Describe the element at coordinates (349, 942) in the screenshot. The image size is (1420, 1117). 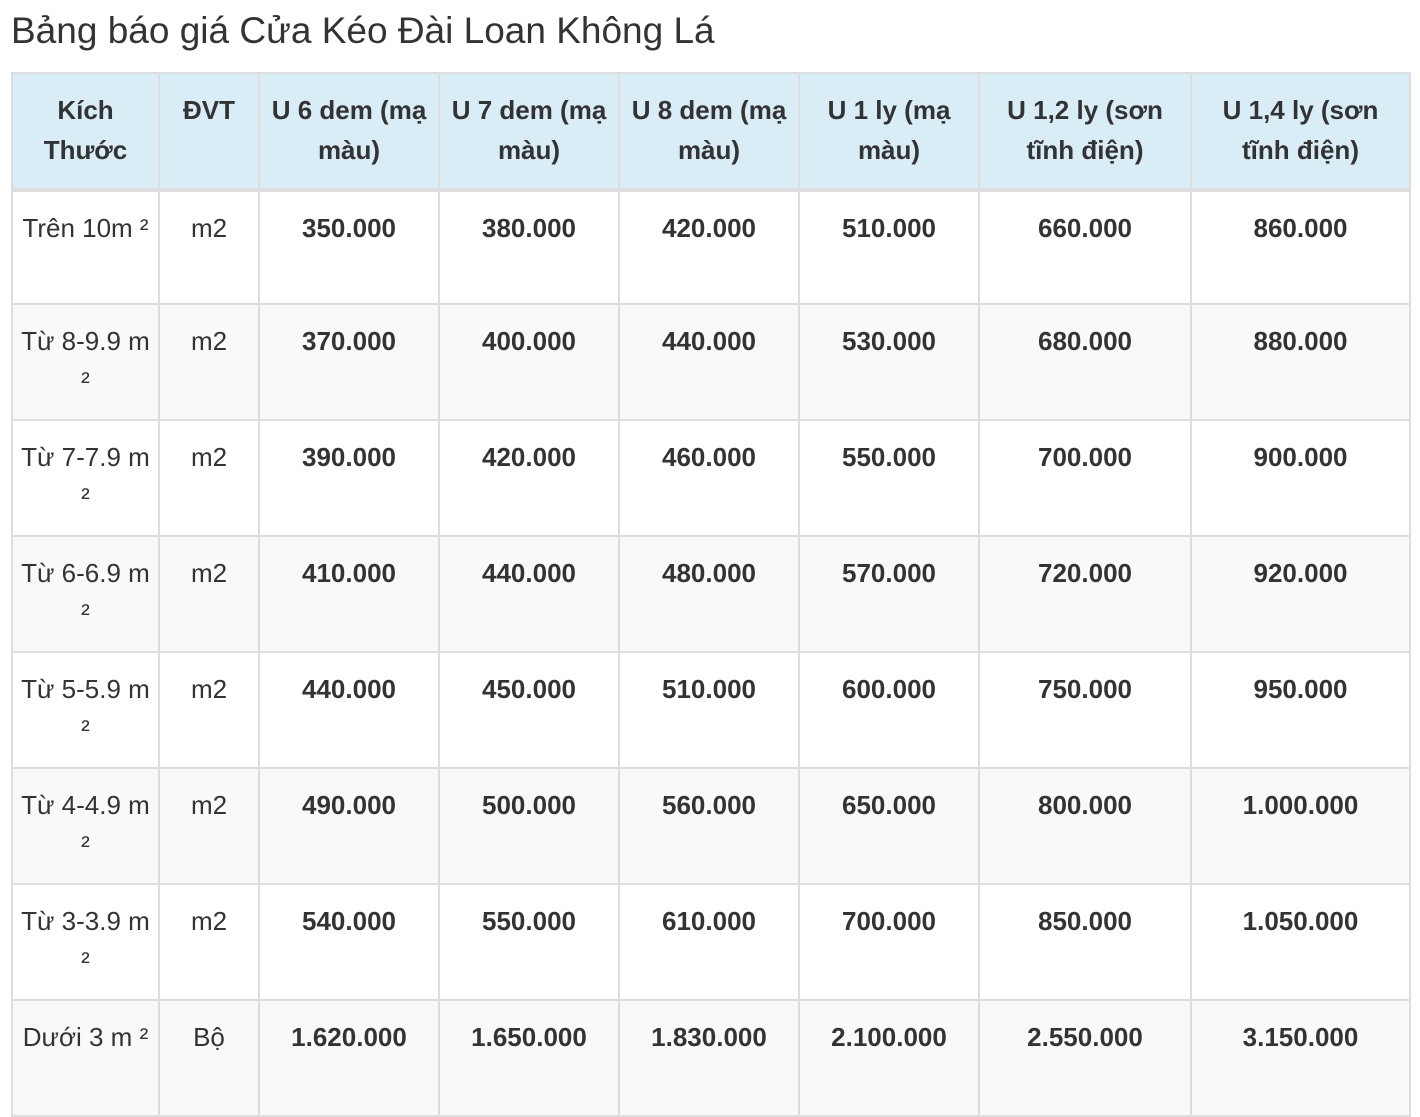
I see `price-cell: 540.000` at that location.